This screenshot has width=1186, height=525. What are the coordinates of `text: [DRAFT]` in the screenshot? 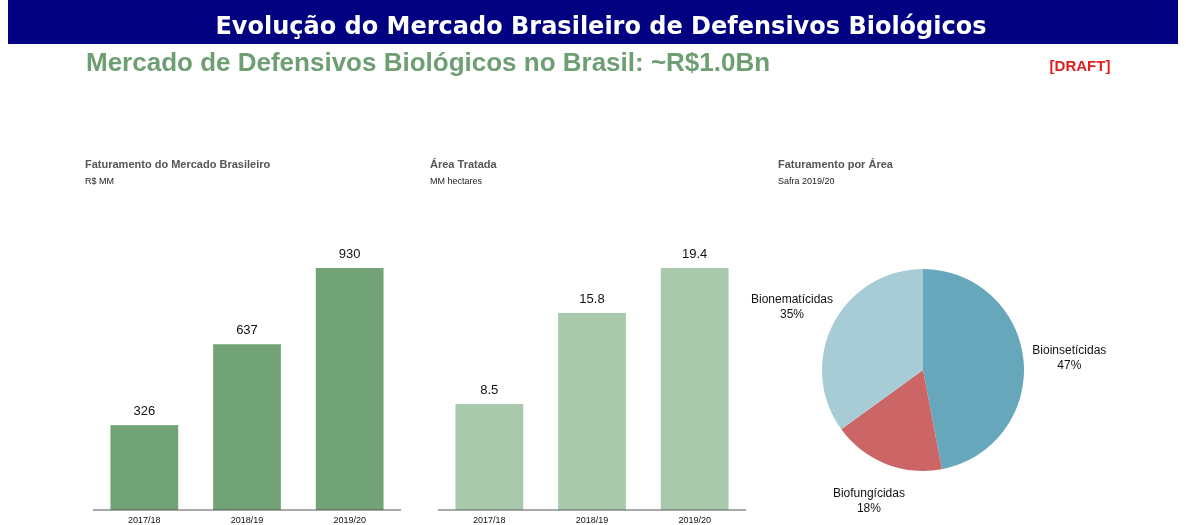 It's located at (1080, 65).